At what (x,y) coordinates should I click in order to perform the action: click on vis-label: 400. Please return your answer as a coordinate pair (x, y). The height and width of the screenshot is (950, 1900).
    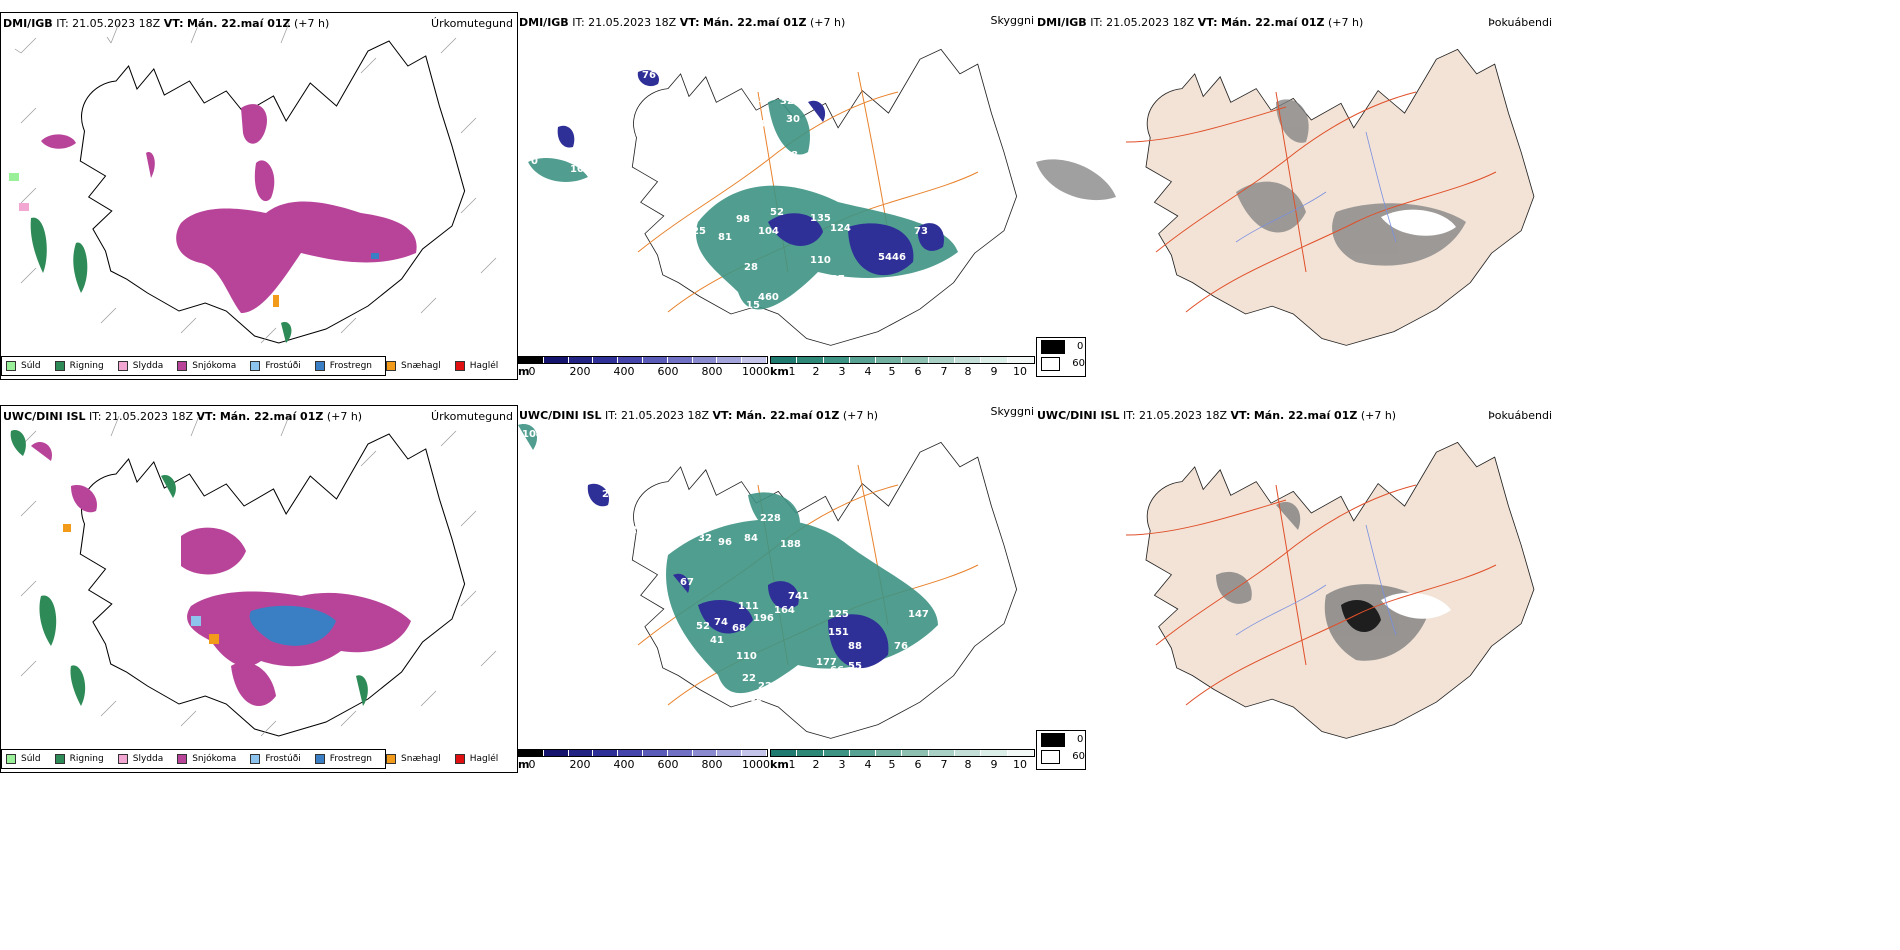
    Looking at the image, I should click on (752, 698).